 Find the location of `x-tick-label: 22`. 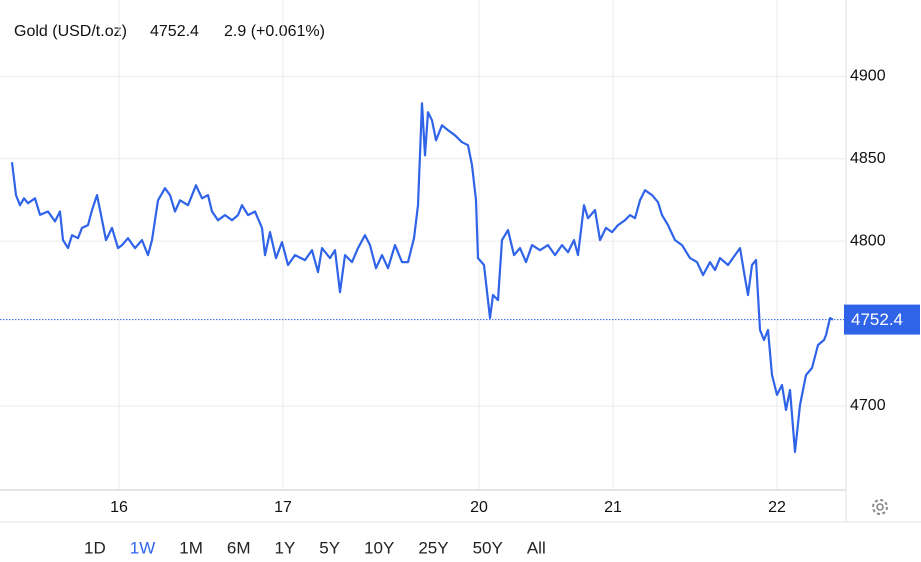

x-tick-label: 22 is located at coordinates (777, 507).